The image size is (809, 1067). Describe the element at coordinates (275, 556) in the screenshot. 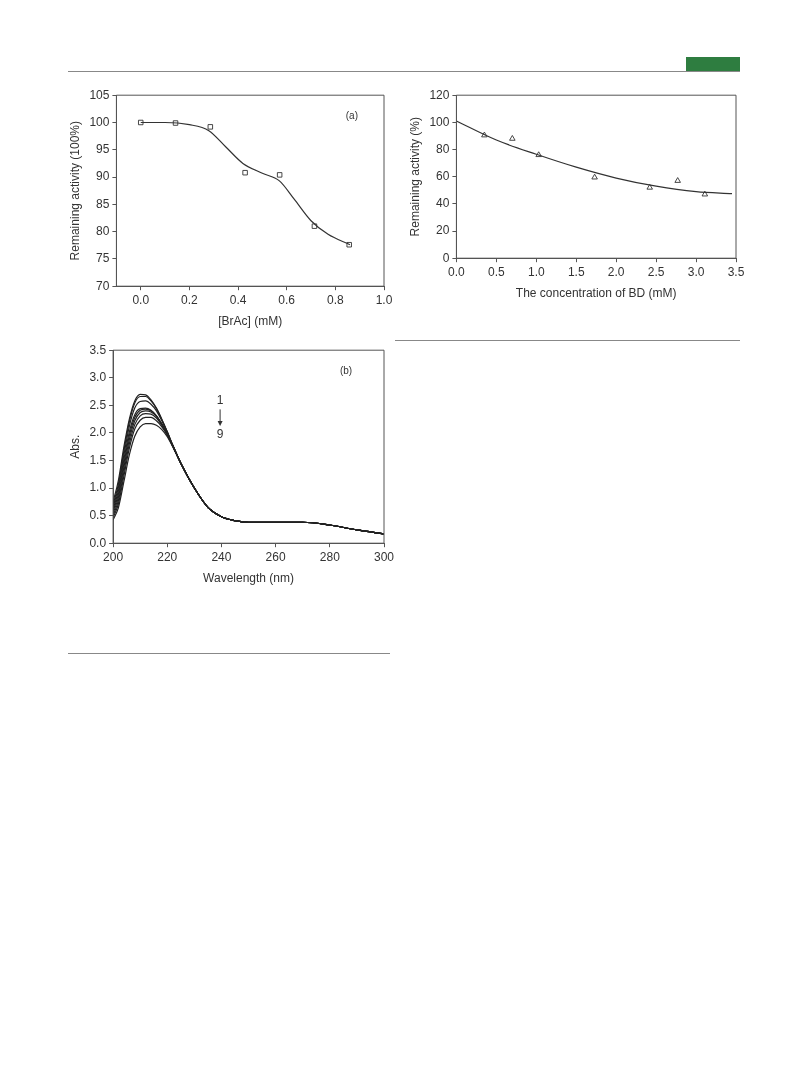

I see `x-tick-label: 260` at that location.